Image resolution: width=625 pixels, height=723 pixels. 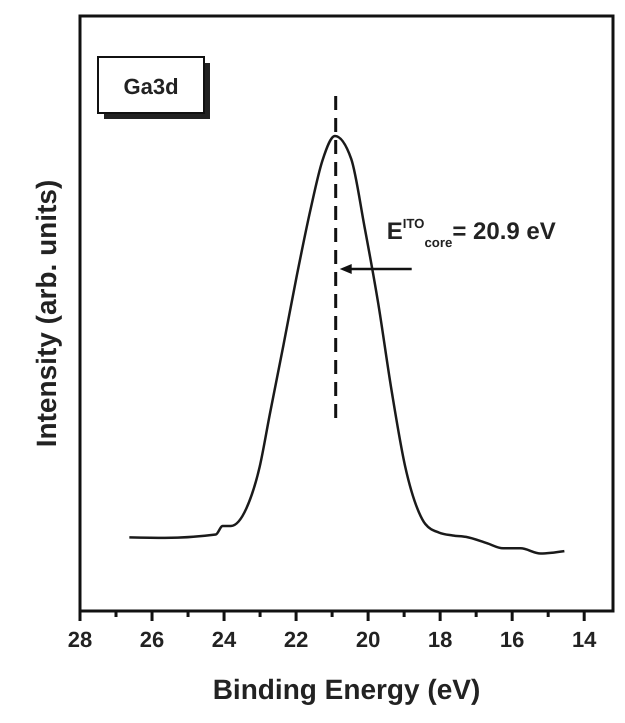 What do you see at coordinates (471, 233) in the screenshot?
I see `annotation: E$^{ITO}$$_{core}$= 20.9 eV` at bounding box center [471, 233].